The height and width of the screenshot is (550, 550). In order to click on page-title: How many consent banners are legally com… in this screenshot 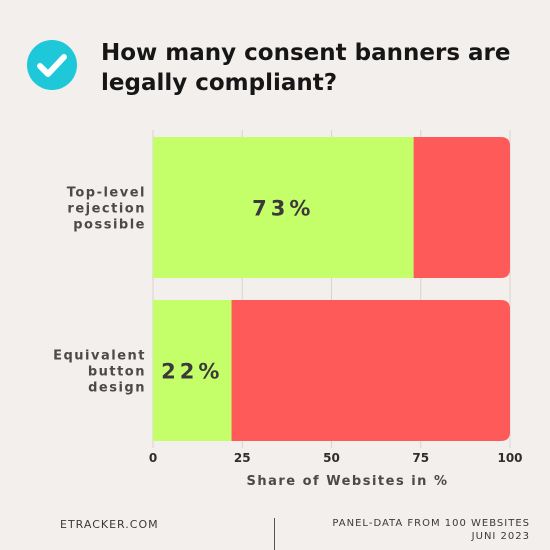, I will do `click(306, 68)`.